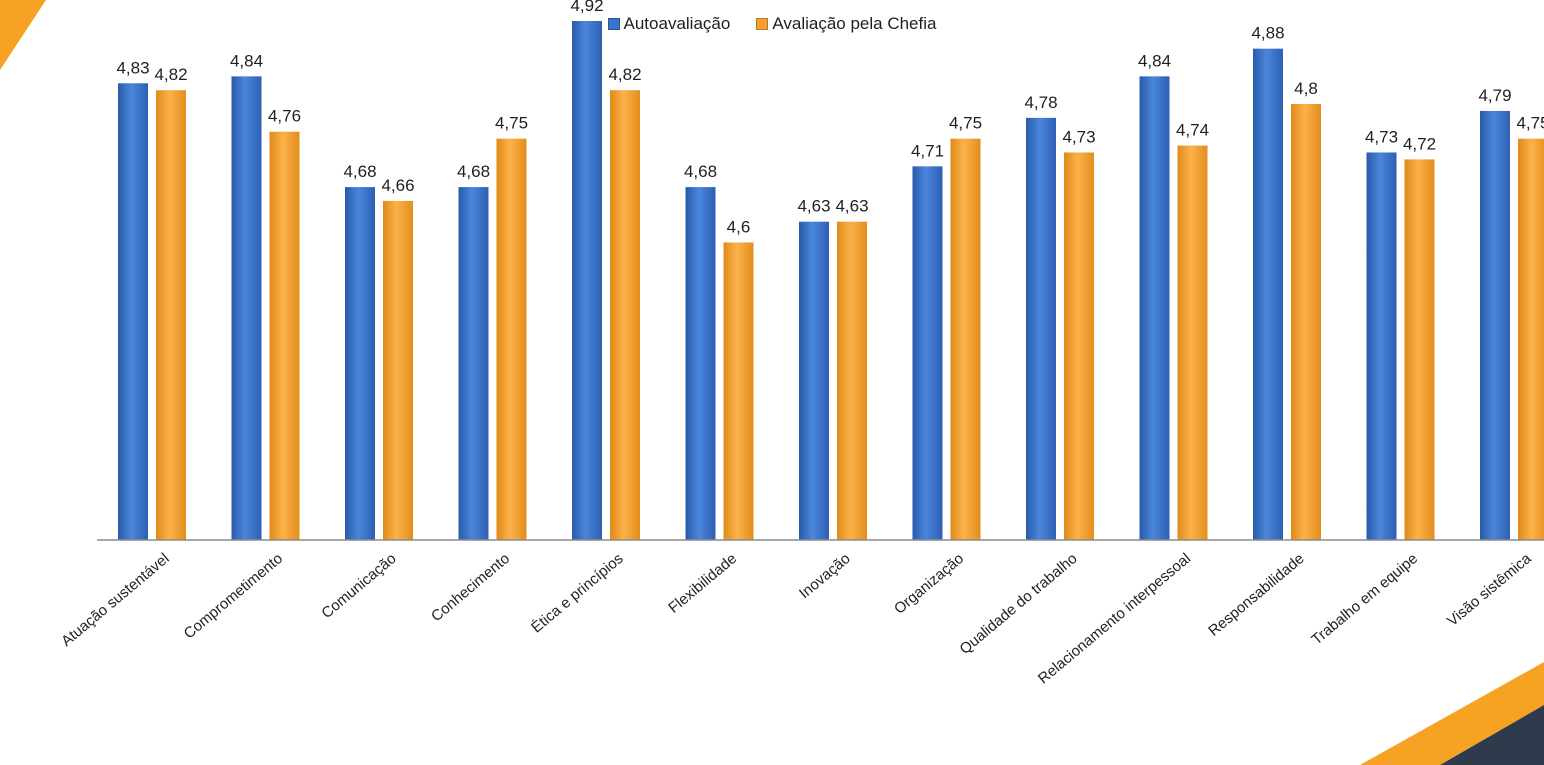 Image resolution: width=1544 pixels, height=765 pixels. Describe the element at coordinates (586, 7) in the screenshot. I see `value-label-autoavaliacao: 4,92` at that location.